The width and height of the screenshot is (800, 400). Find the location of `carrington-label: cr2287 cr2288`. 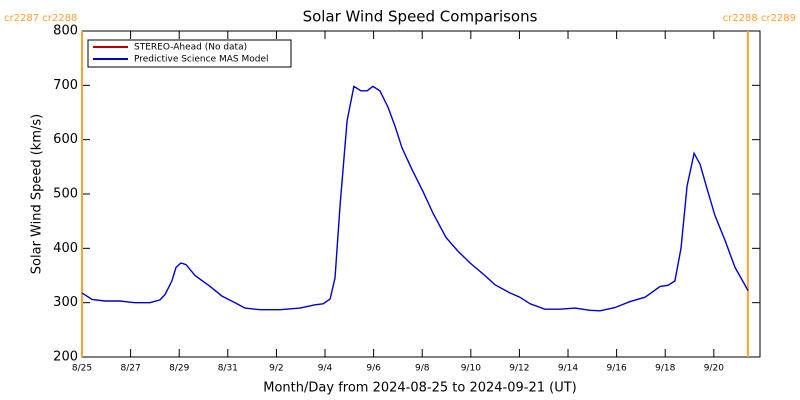

carrington-label: cr2287 cr2288 is located at coordinates (40, 18).